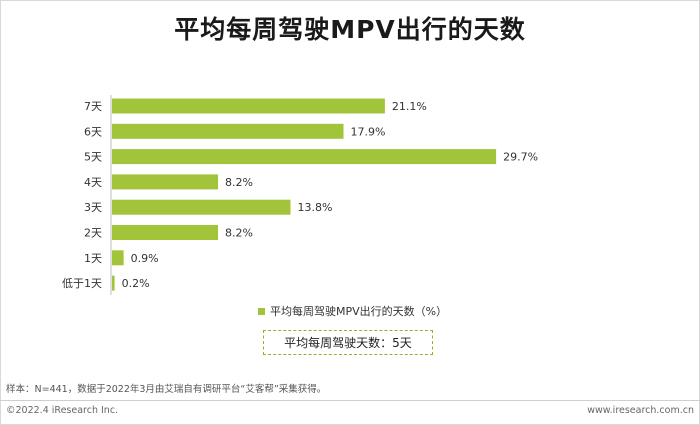 The height and width of the screenshot is (425, 700). Describe the element at coordinates (145, 258) in the screenshot. I see `value-label: 0.9%` at that location.